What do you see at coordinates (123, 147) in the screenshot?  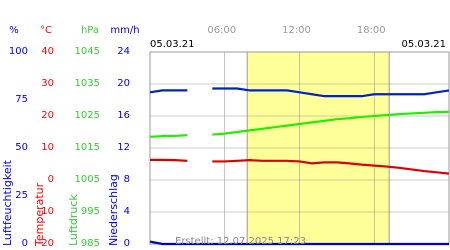 I see `y-tick-label: 12` at bounding box center [123, 147].